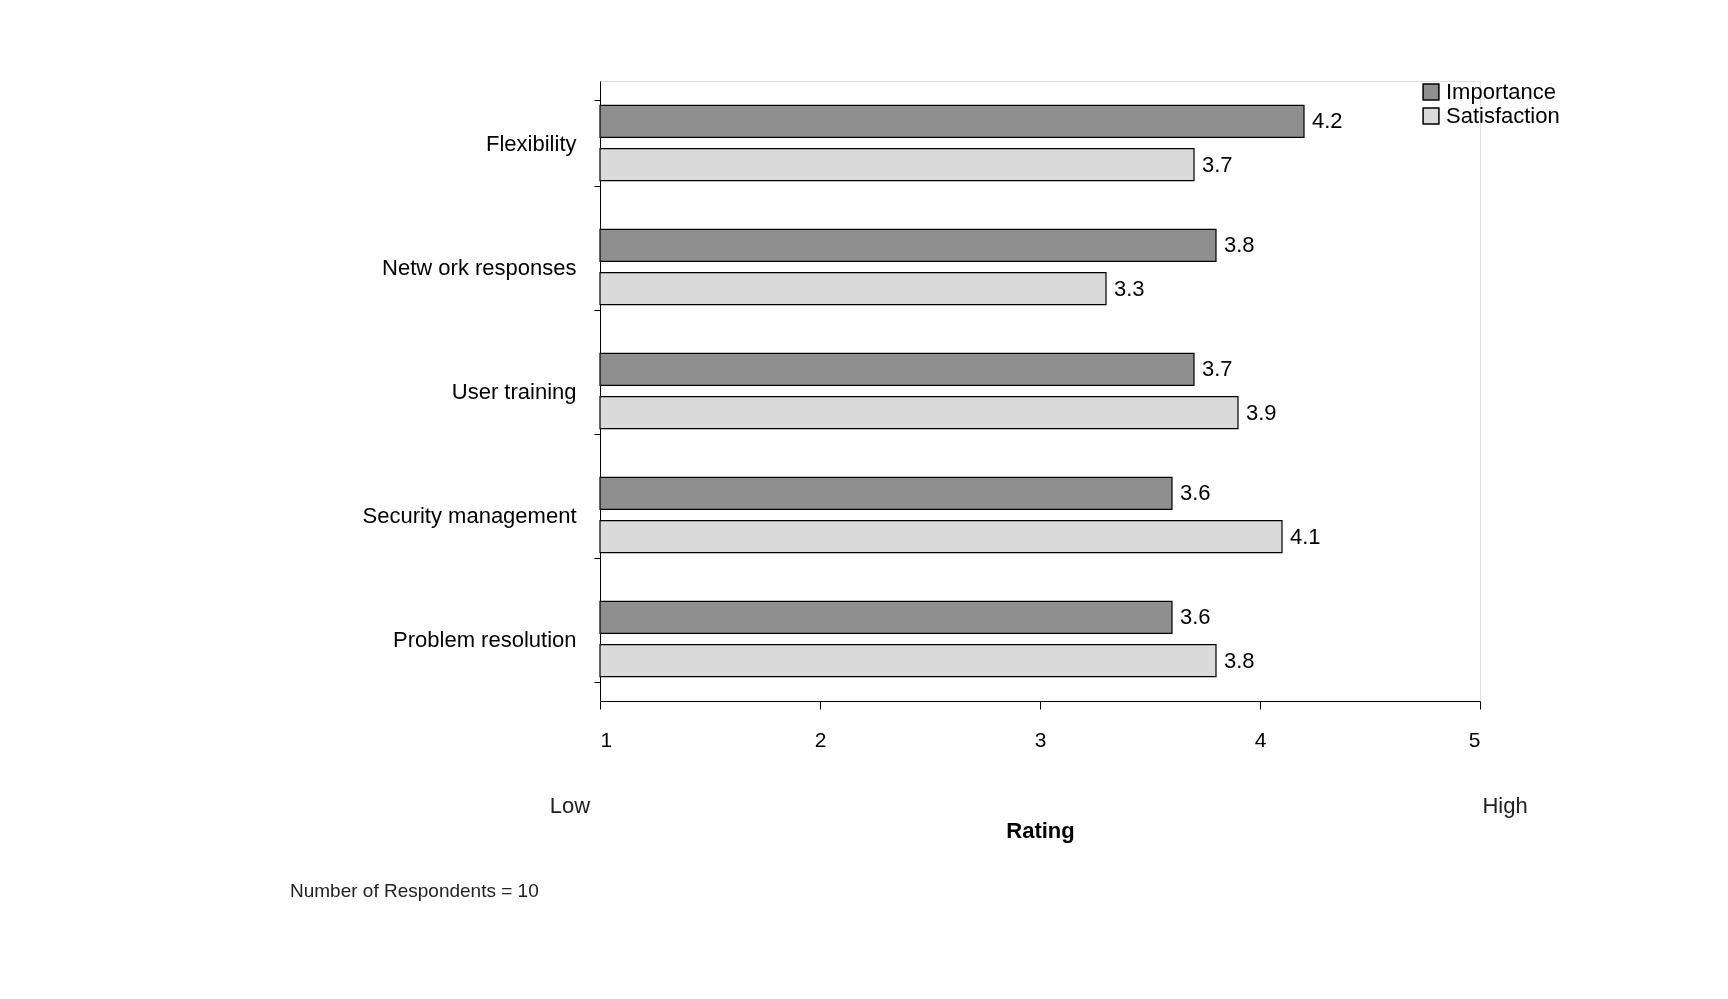 This screenshot has width=1728, height=999. What do you see at coordinates (1474, 739) in the screenshot?
I see `x-tick-label: 5` at bounding box center [1474, 739].